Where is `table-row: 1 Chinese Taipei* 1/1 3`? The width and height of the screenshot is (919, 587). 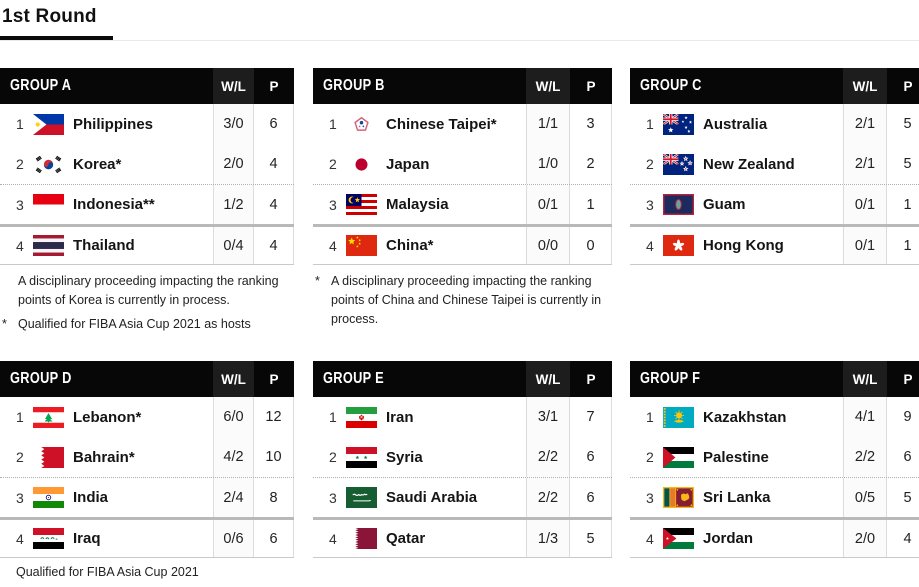
table-row: 1 Chinese Taipei* 1/1 3 is located at coordinates (462, 124).